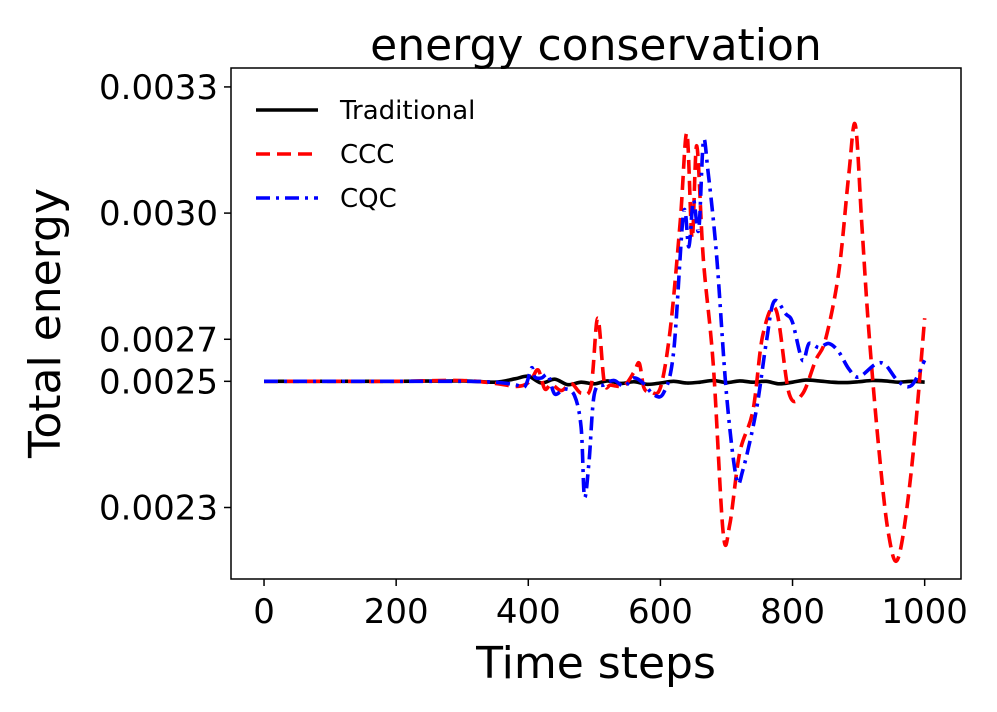 This screenshot has width=997, height=712. Describe the element at coordinates (158, 382) in the screenshot. I see `y-tick-label: 0.0025` at that location.